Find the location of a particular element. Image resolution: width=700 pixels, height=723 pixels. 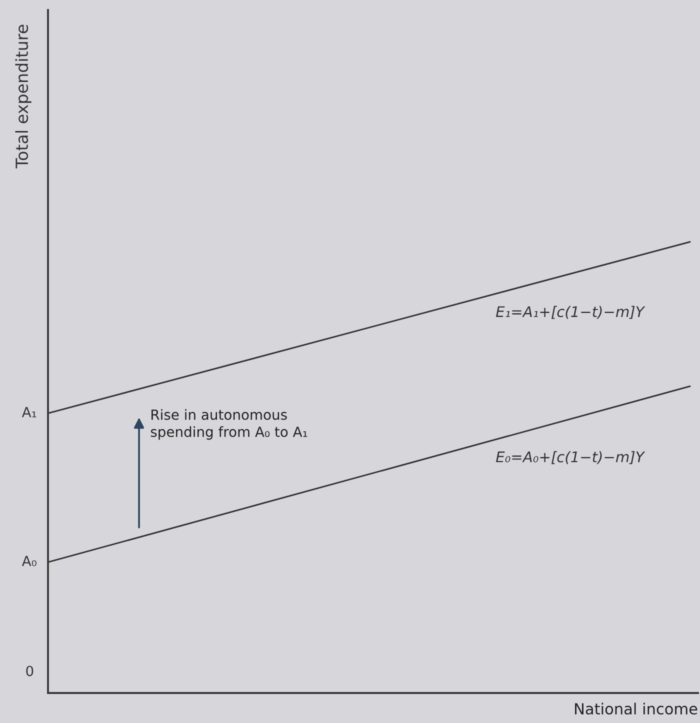

annotation: A₀ is located at coordinates (29, 561).